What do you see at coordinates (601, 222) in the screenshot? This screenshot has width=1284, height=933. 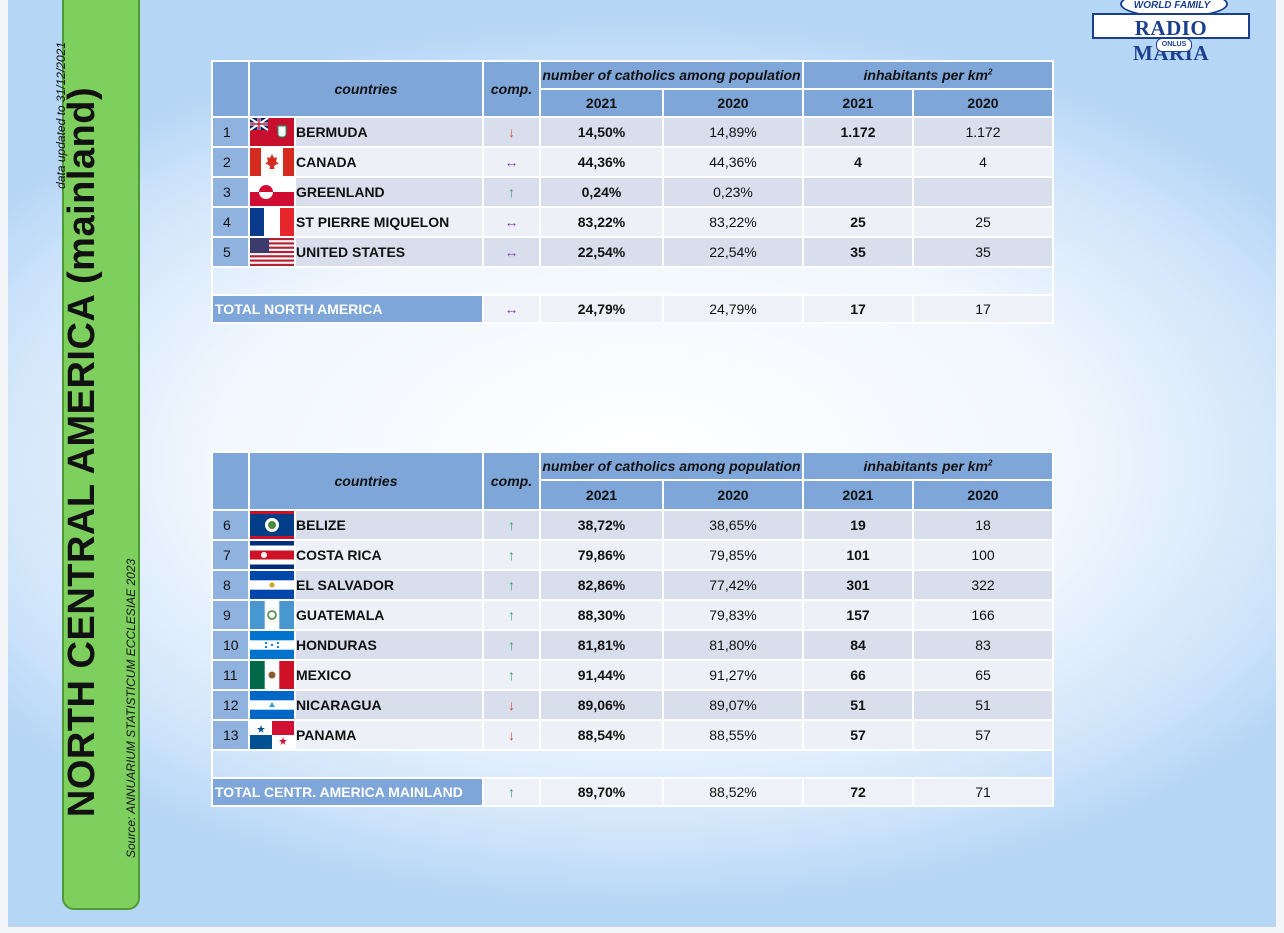 I see `catholics-2021: 83,22%` at bounding box center [601, 222].